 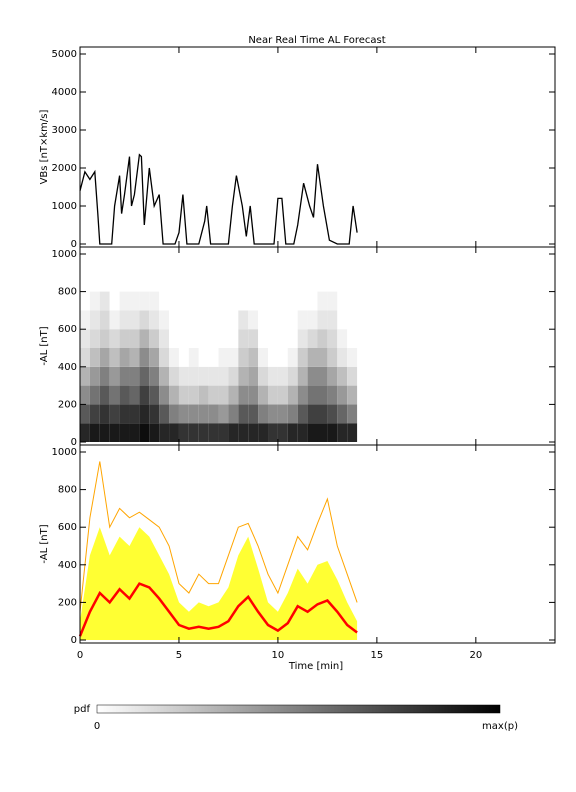 I want to click on y-tick-label: 0, so click(x=74, y=640).